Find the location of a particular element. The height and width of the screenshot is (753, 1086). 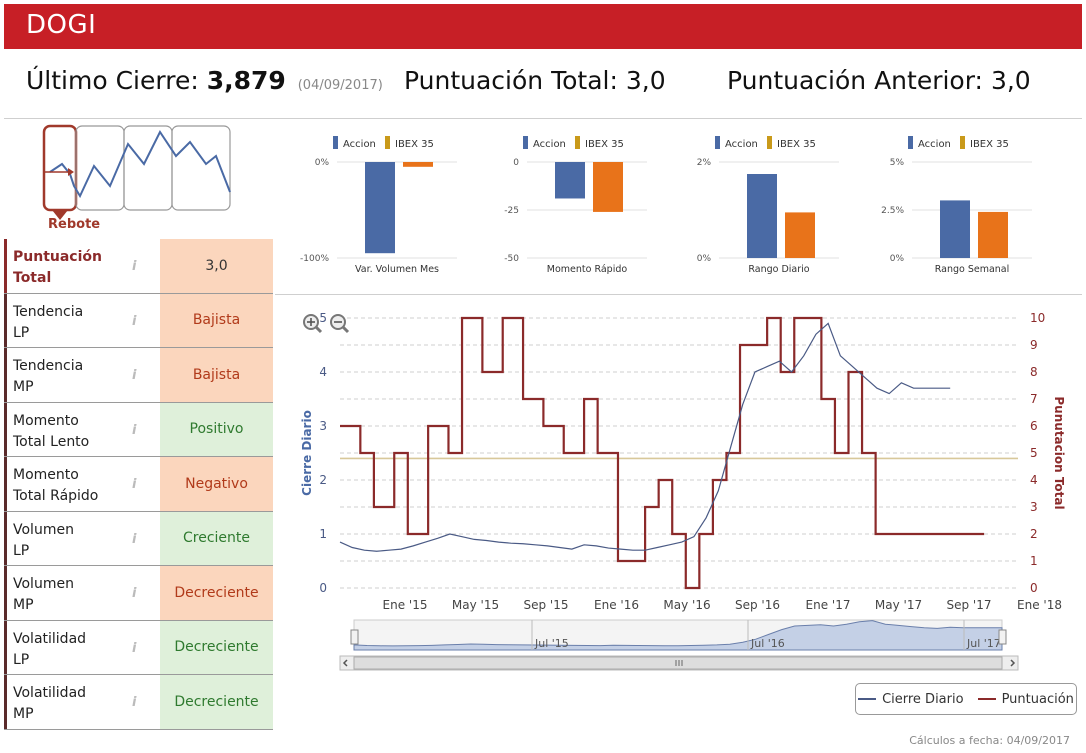

indicator-label: Volumen MP is located at coordinates (65, 593).